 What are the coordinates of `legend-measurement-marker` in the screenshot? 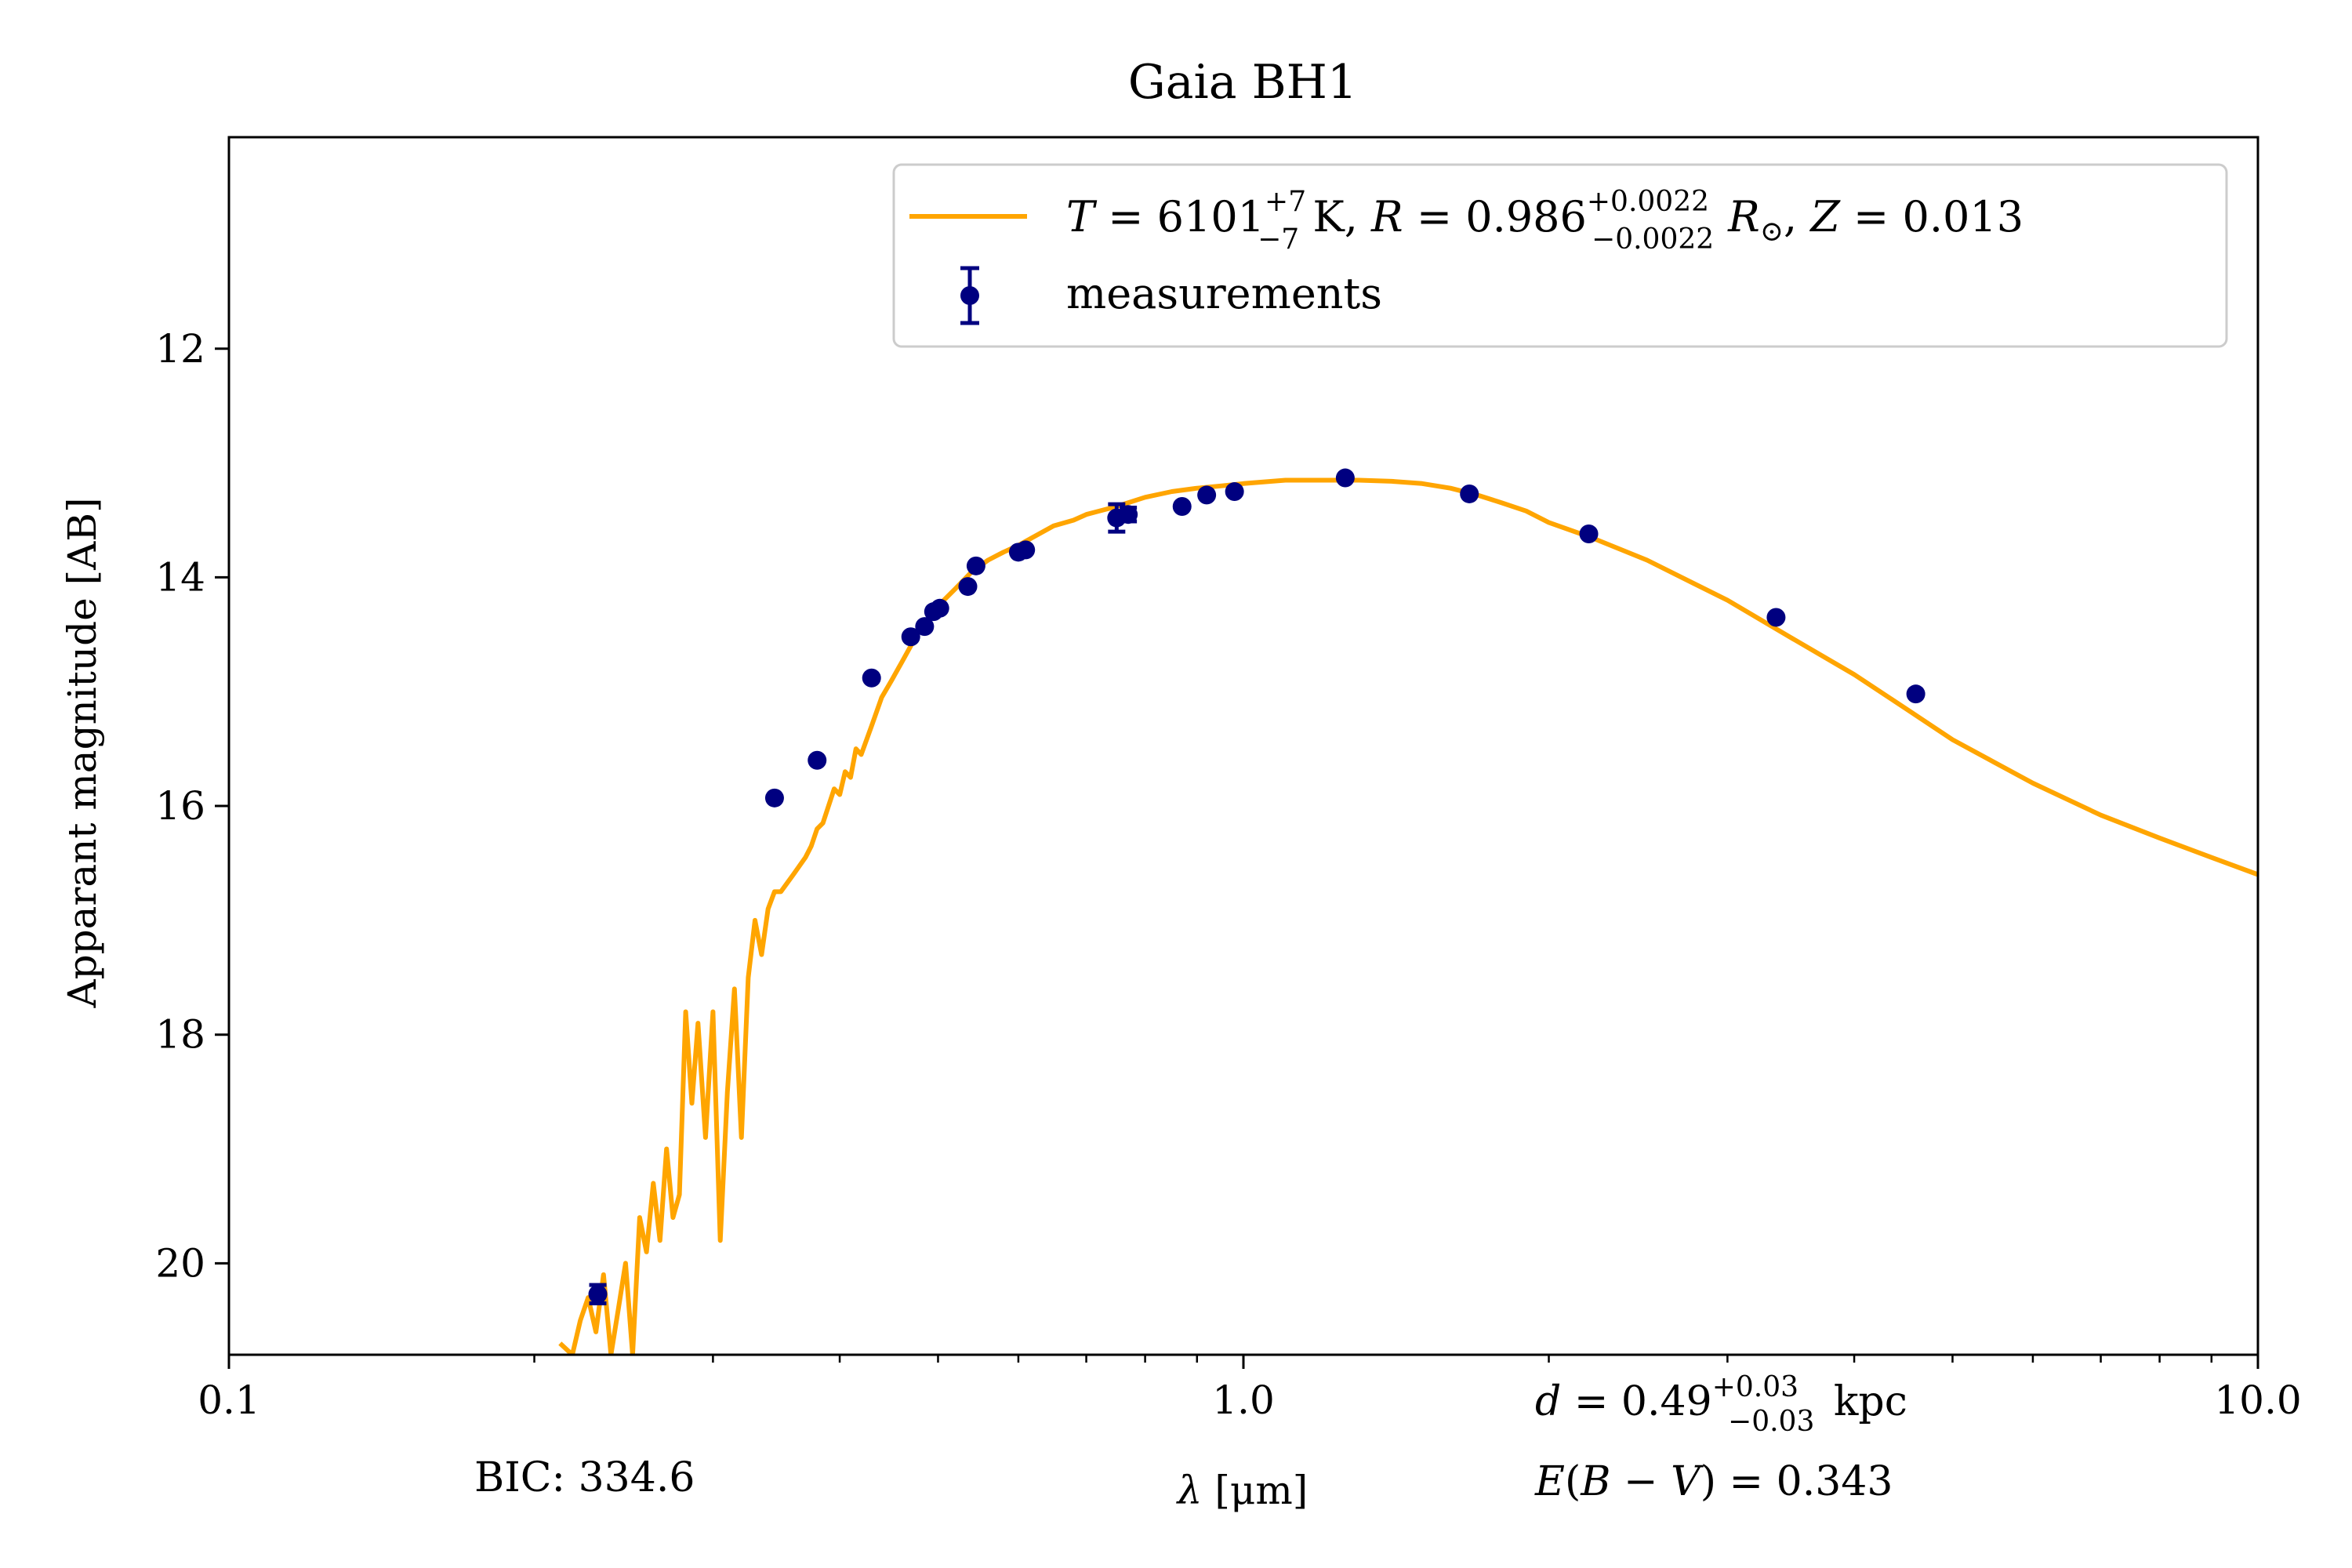 It's located at (970, 295).